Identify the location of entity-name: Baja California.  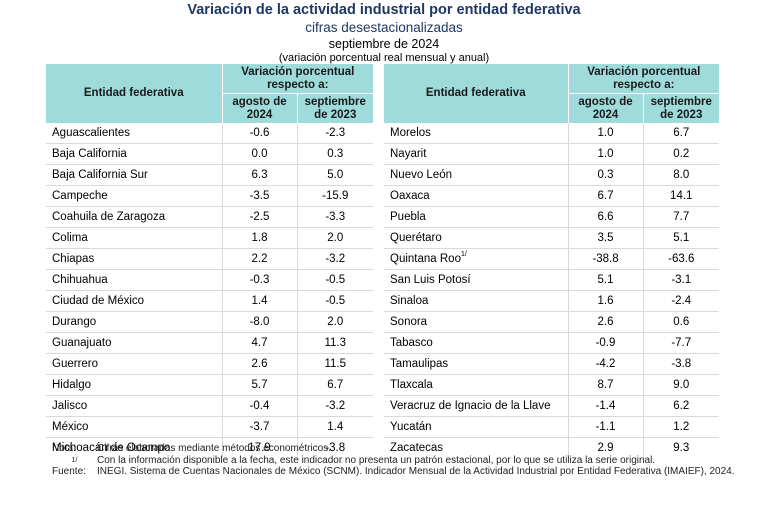
(134, 154).